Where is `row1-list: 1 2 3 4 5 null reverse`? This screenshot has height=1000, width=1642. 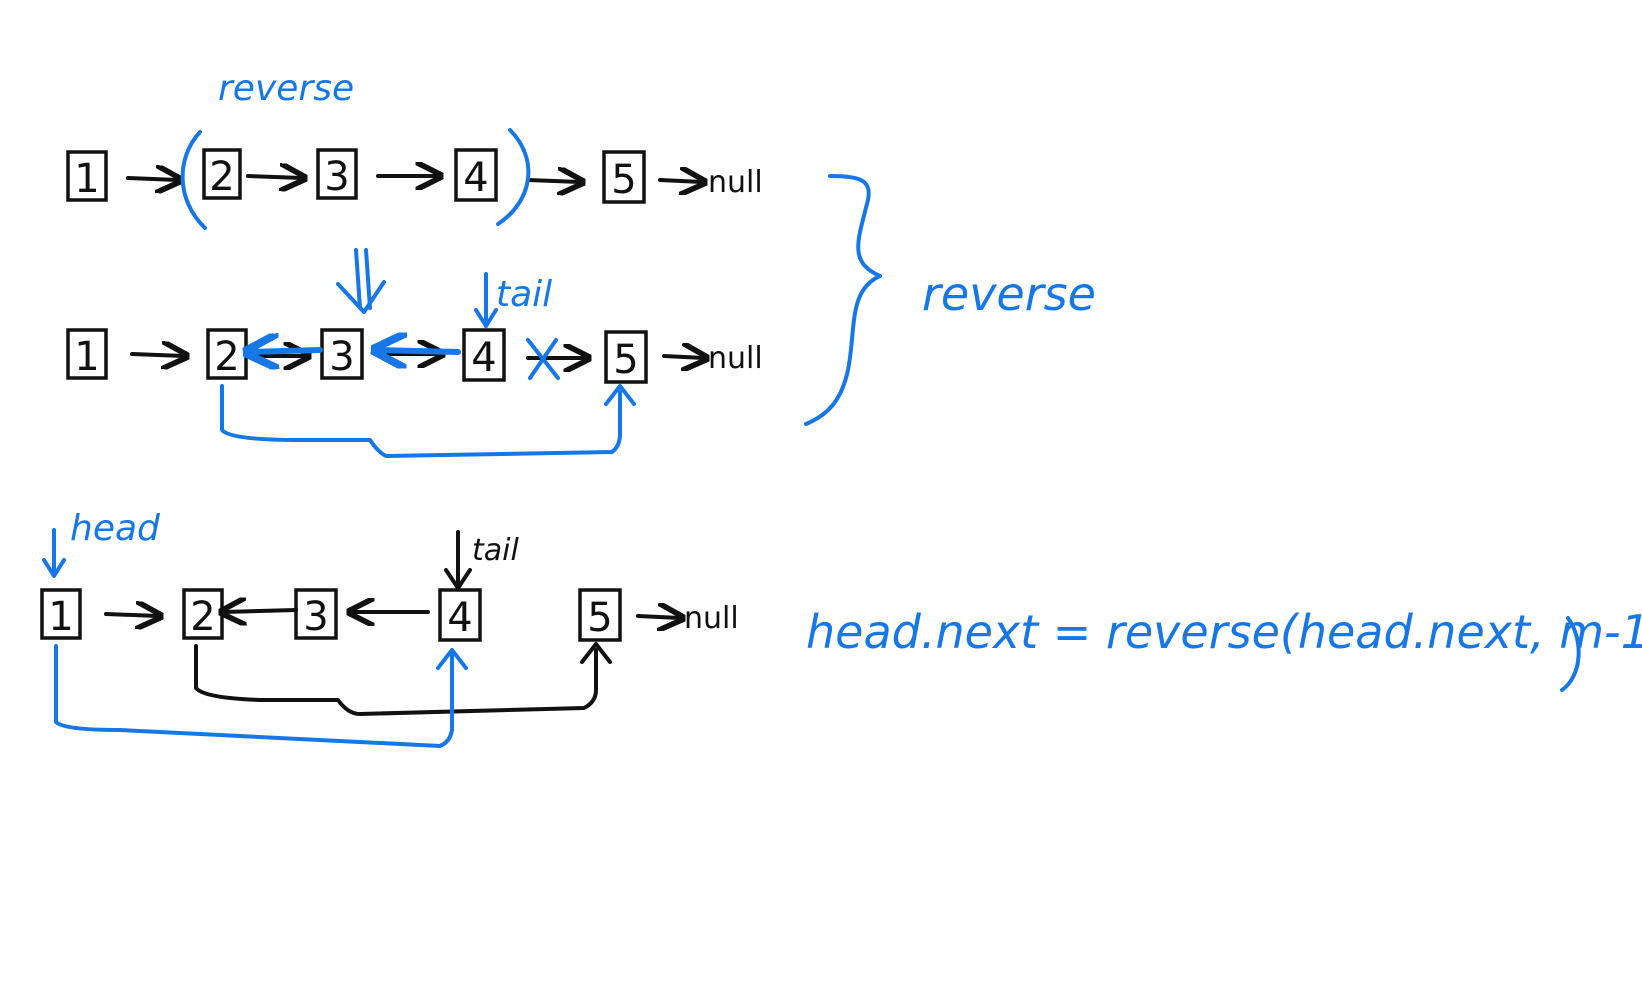
row1-list: 1 2 3 4 5 null reverse is located at coordinates (414, 149).